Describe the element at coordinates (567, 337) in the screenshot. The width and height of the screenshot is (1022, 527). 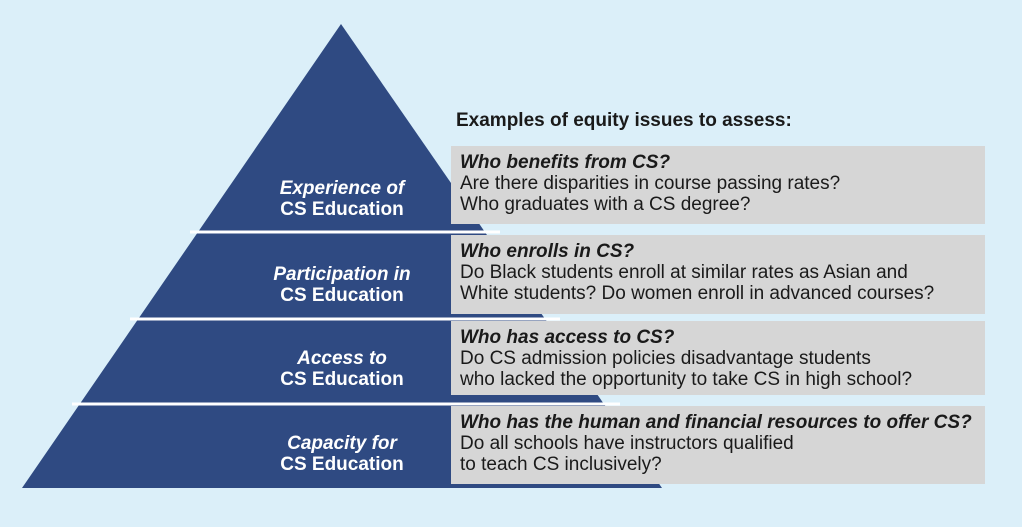
I see `issue-question: Who has access to CS?` at that location.